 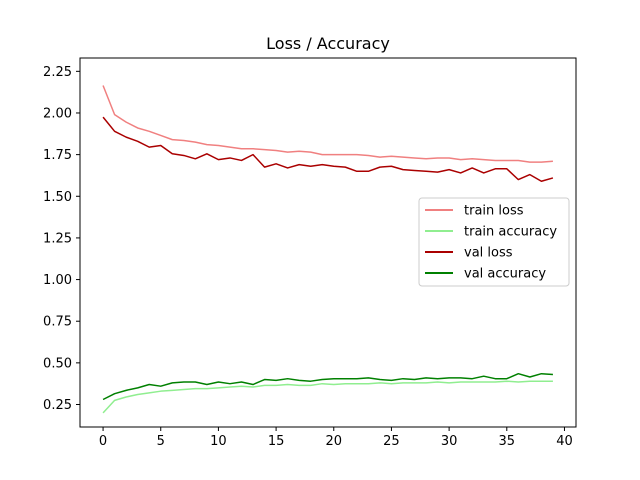 What do you see at coordinates (57, 322) in the screenshot?
I see `y-tick-label: 0.75` at bounding box center [57, 322].